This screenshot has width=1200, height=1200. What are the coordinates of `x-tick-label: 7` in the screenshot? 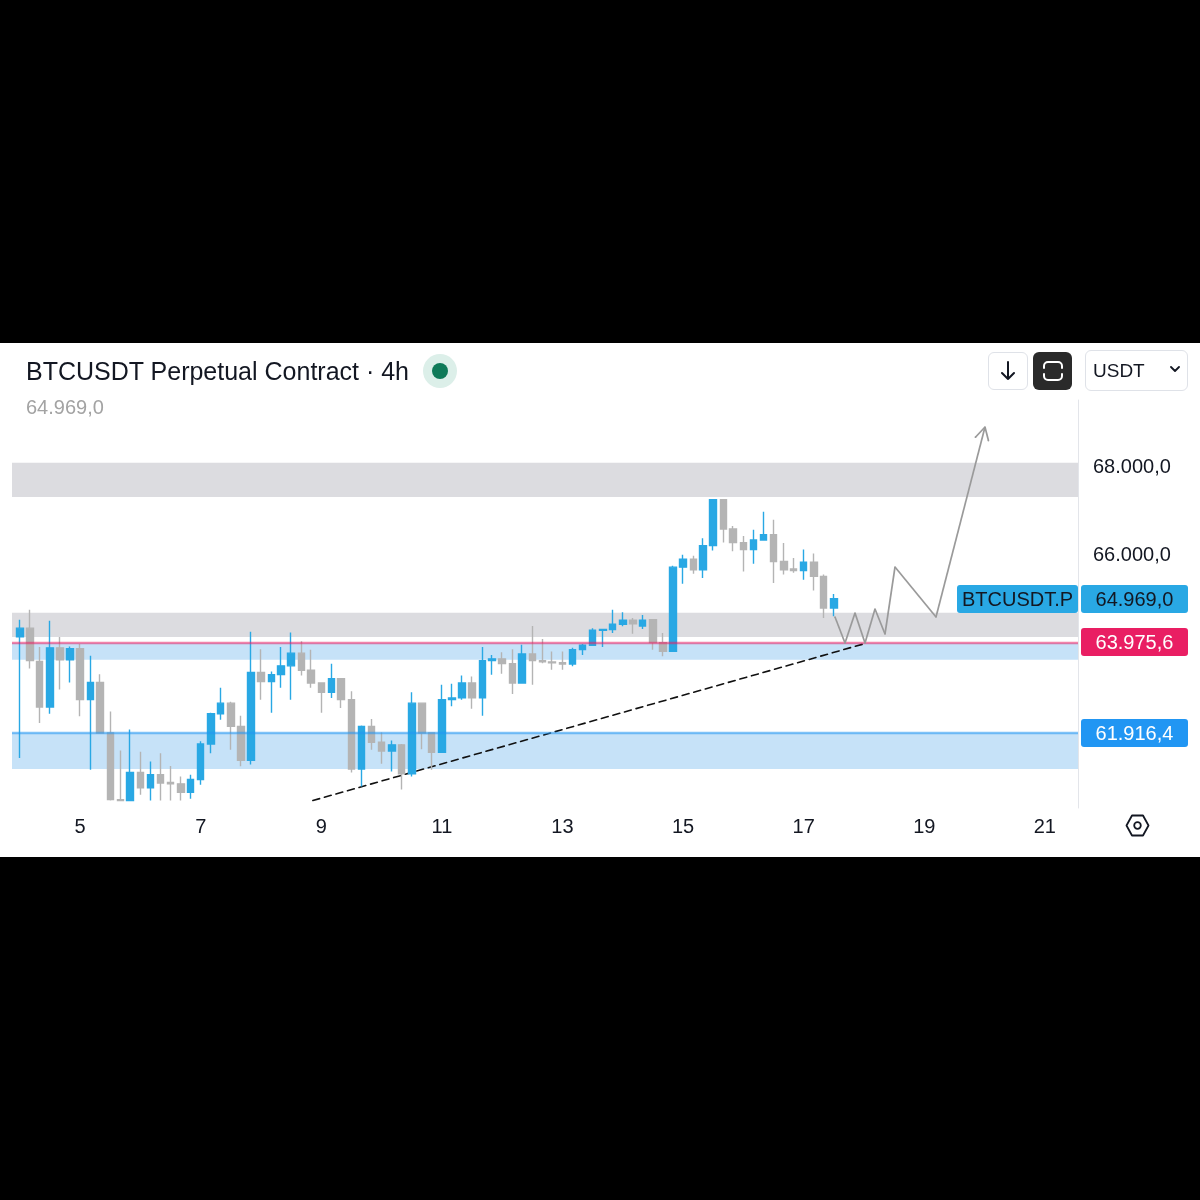 It's located at (201, 826).